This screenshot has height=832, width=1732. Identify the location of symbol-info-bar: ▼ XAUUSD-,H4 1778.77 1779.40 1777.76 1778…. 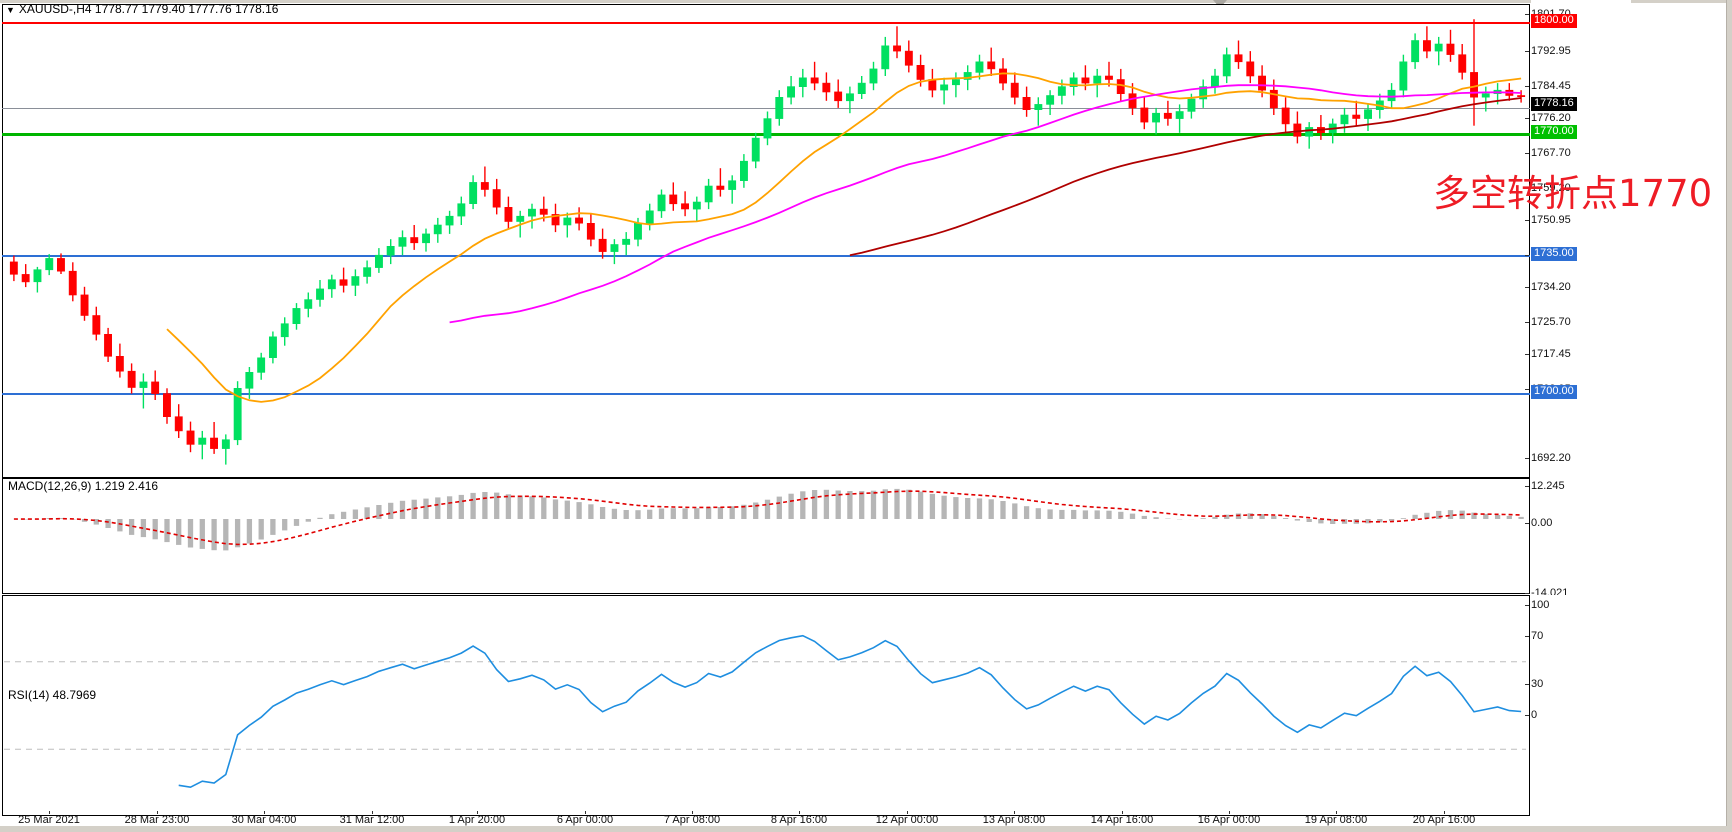
(142, 9).